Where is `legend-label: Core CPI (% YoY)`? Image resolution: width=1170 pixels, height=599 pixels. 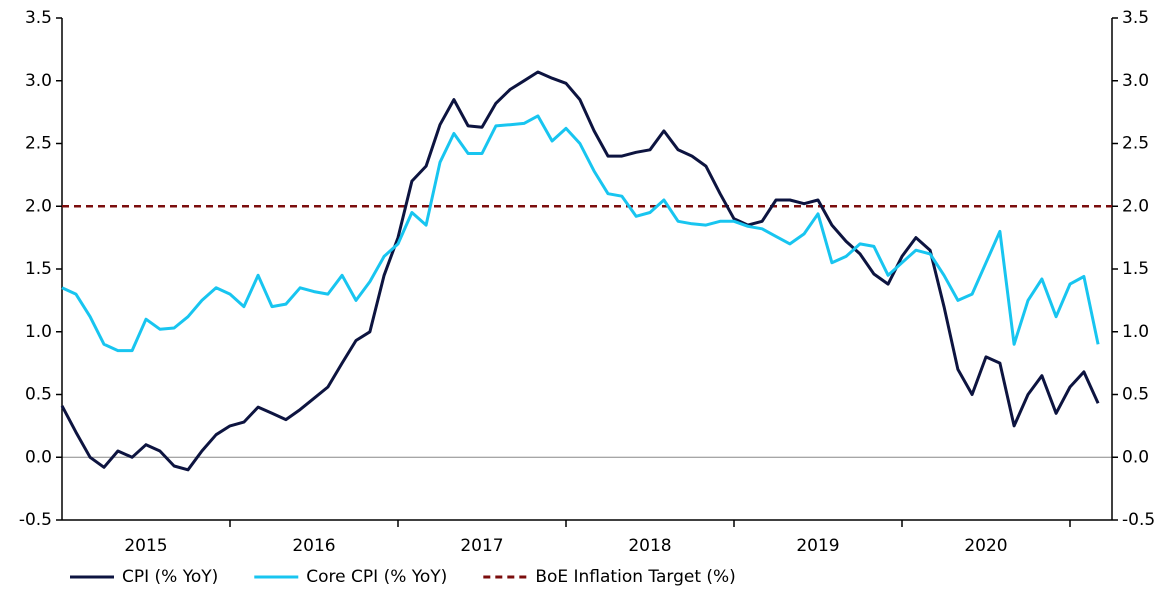
legend-label: Core CPI (% YoY) is located at coordinates (376, 577).